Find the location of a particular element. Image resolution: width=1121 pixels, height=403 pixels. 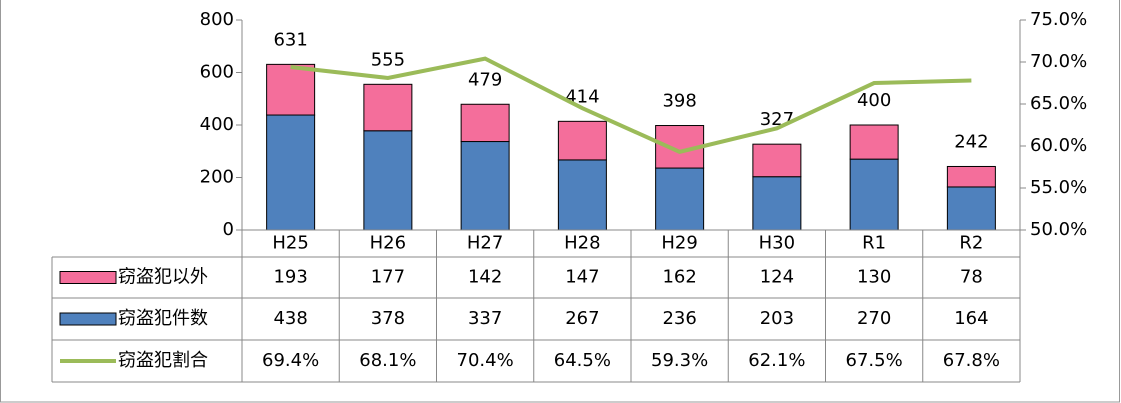

x-tick-label: H25 is located at coordinates (290, 243).